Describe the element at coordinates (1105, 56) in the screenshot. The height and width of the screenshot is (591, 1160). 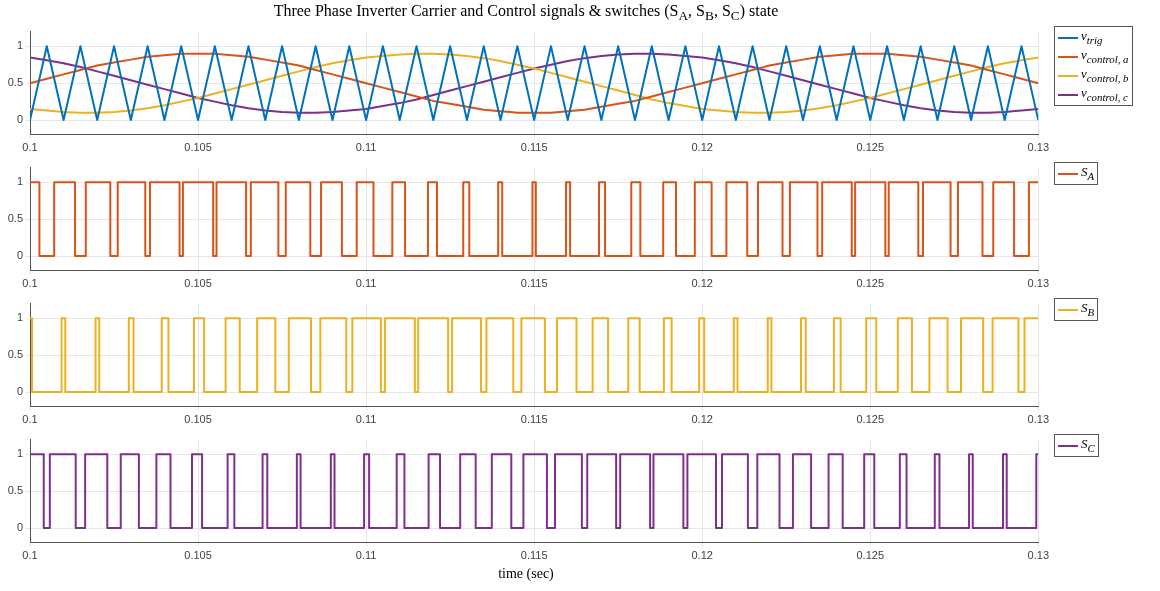
I see `legend-label: v$_{control, a}$` at that location.